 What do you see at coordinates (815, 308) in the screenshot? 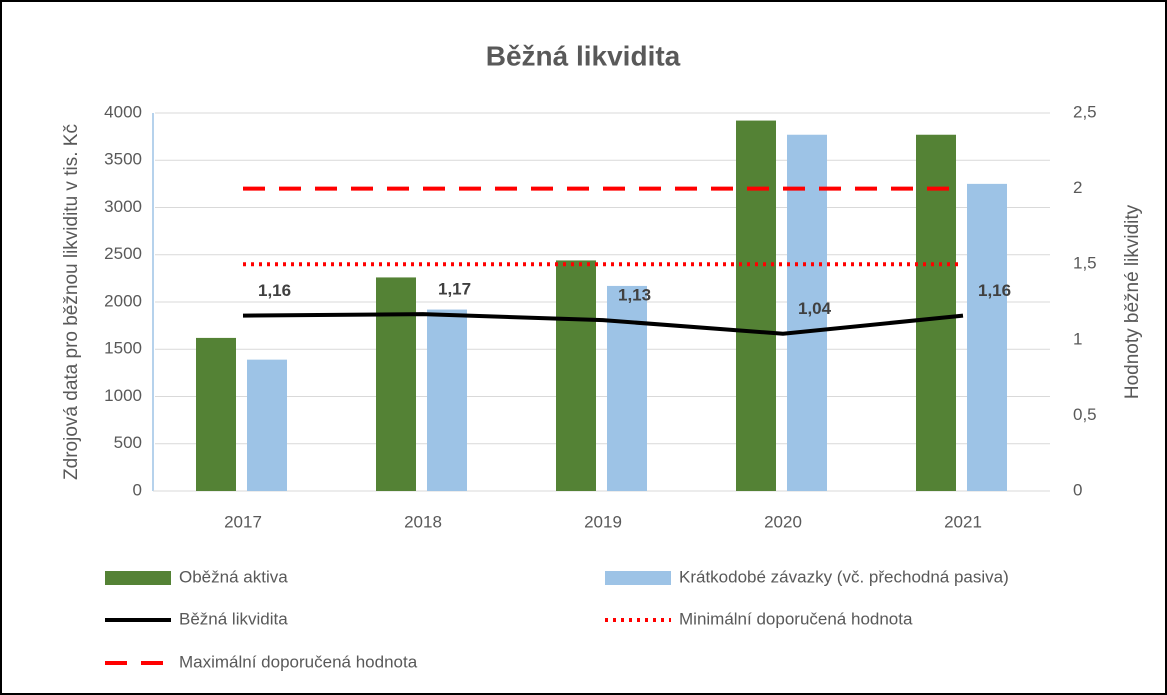
I see `data-label: 1,04` at bounding box center [815, 308].